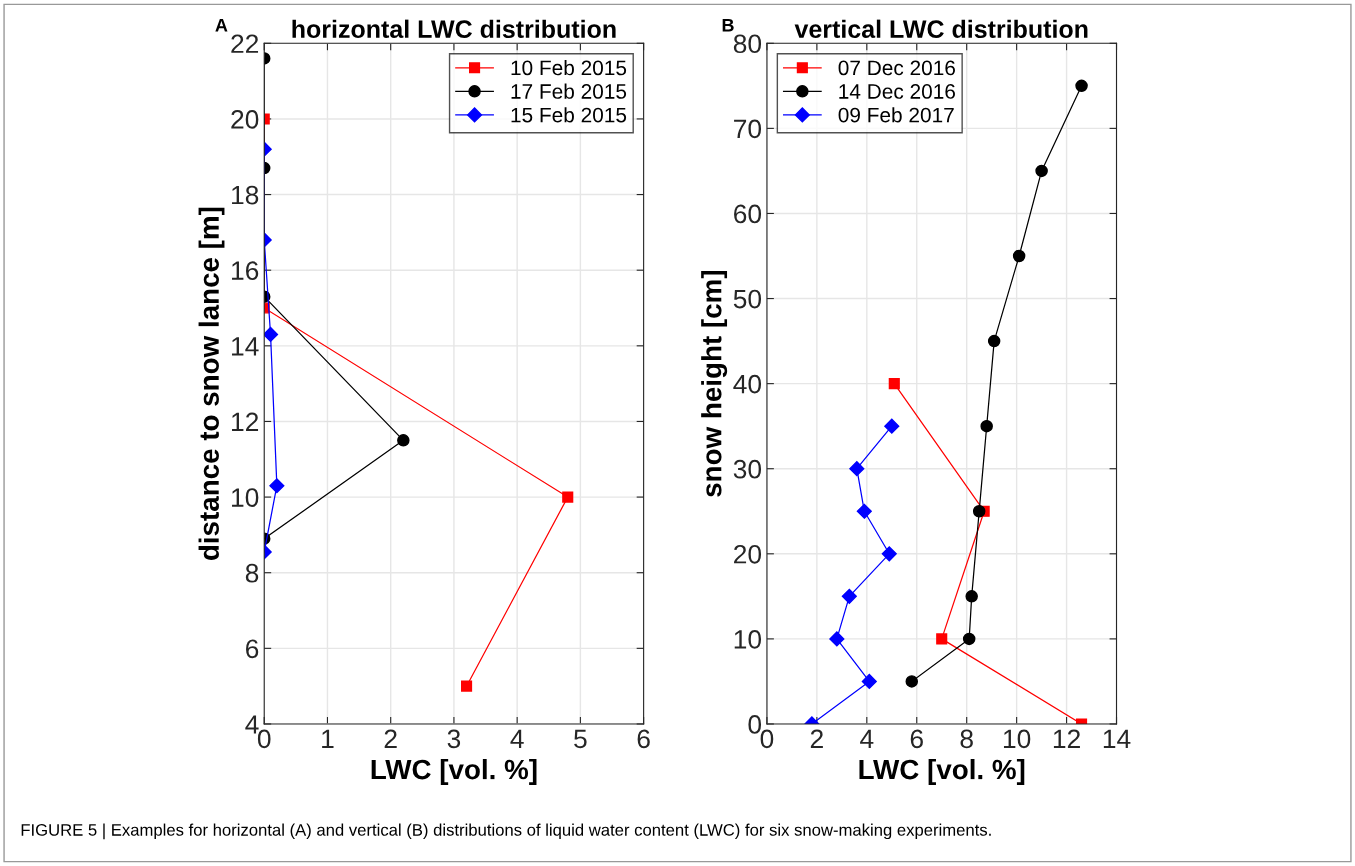 This screenshot has height=866, width=1355. I want to click on x-tick-label: 8, so click(966, 739).